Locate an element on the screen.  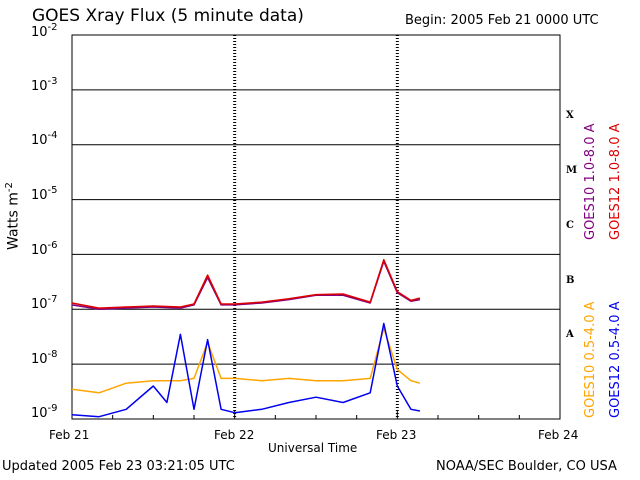
series-line-goes10-short is located at coordinates (246, 360).